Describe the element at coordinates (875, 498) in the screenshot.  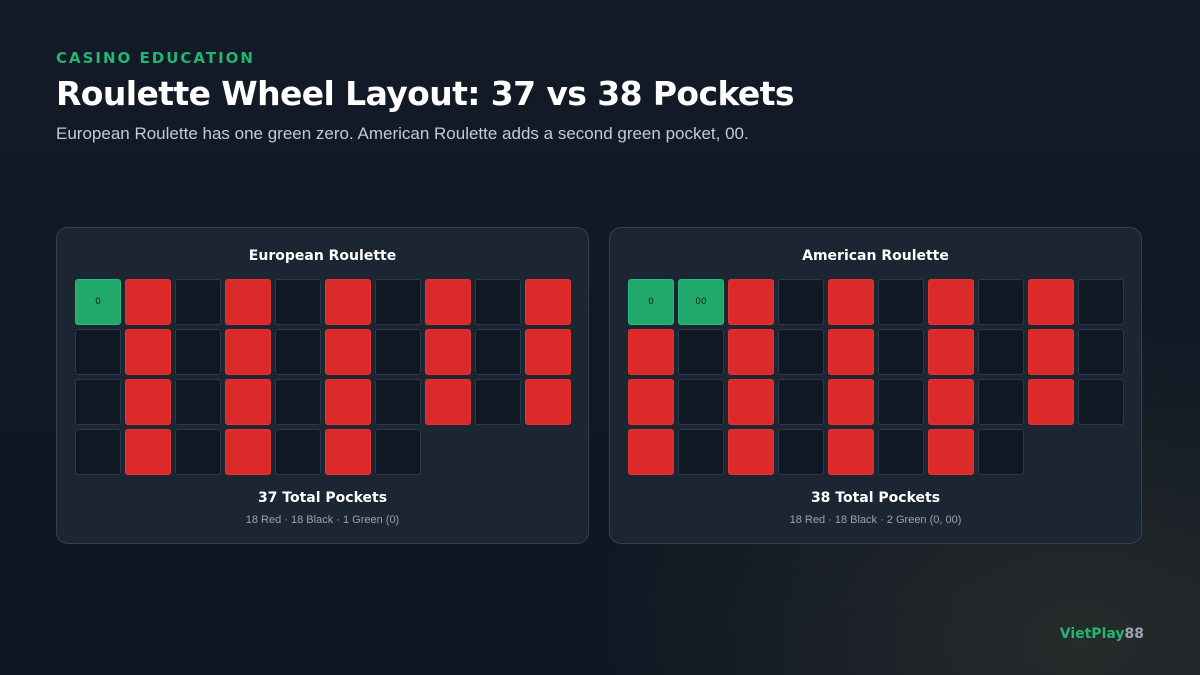
I see `total-pockets: 38 Total Pockets` at that location.